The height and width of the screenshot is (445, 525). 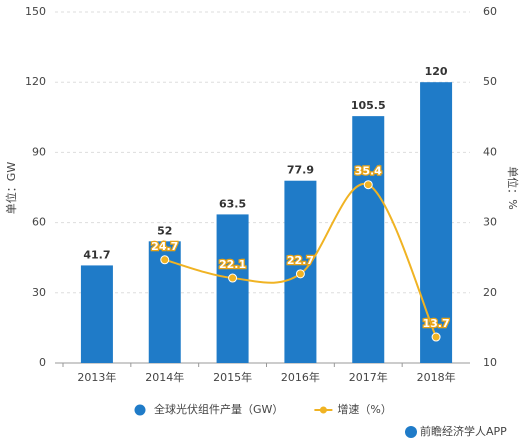 I want to click on y-tick-label: 90, so click(x=39, y=151).